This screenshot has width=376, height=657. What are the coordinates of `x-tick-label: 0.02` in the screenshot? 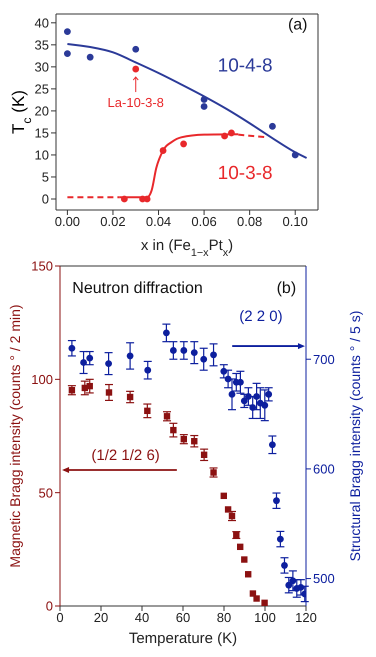 It's located at (113, 222).